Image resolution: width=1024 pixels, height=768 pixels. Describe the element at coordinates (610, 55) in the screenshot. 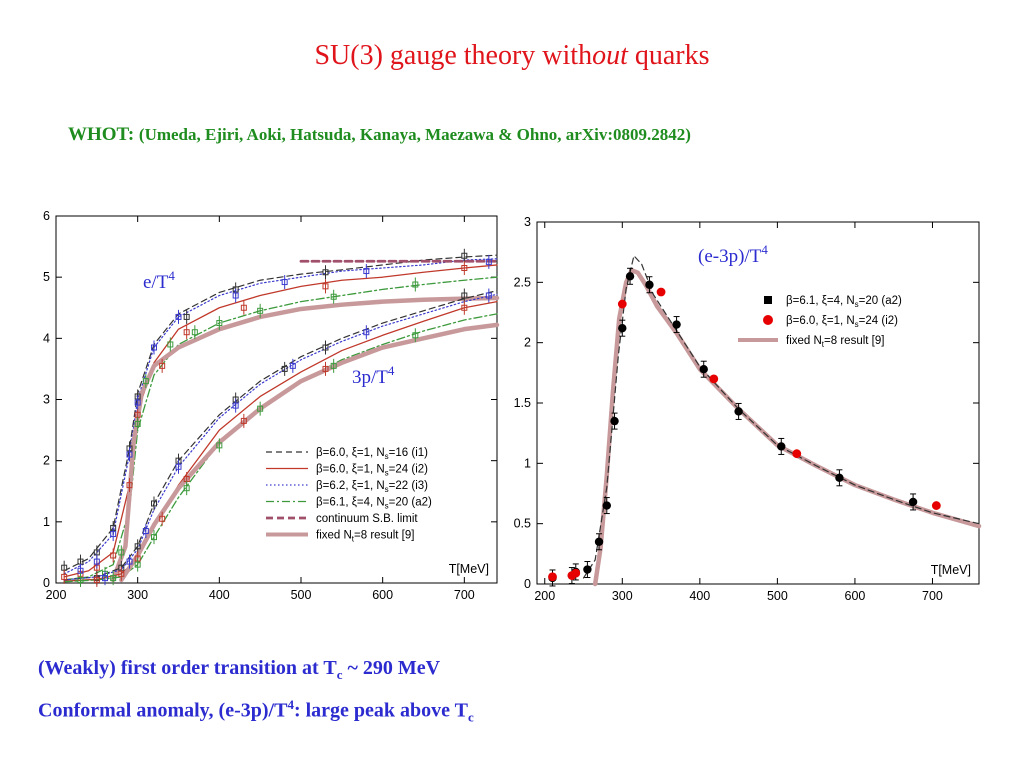

I see `title-emphasis: out` at that location.